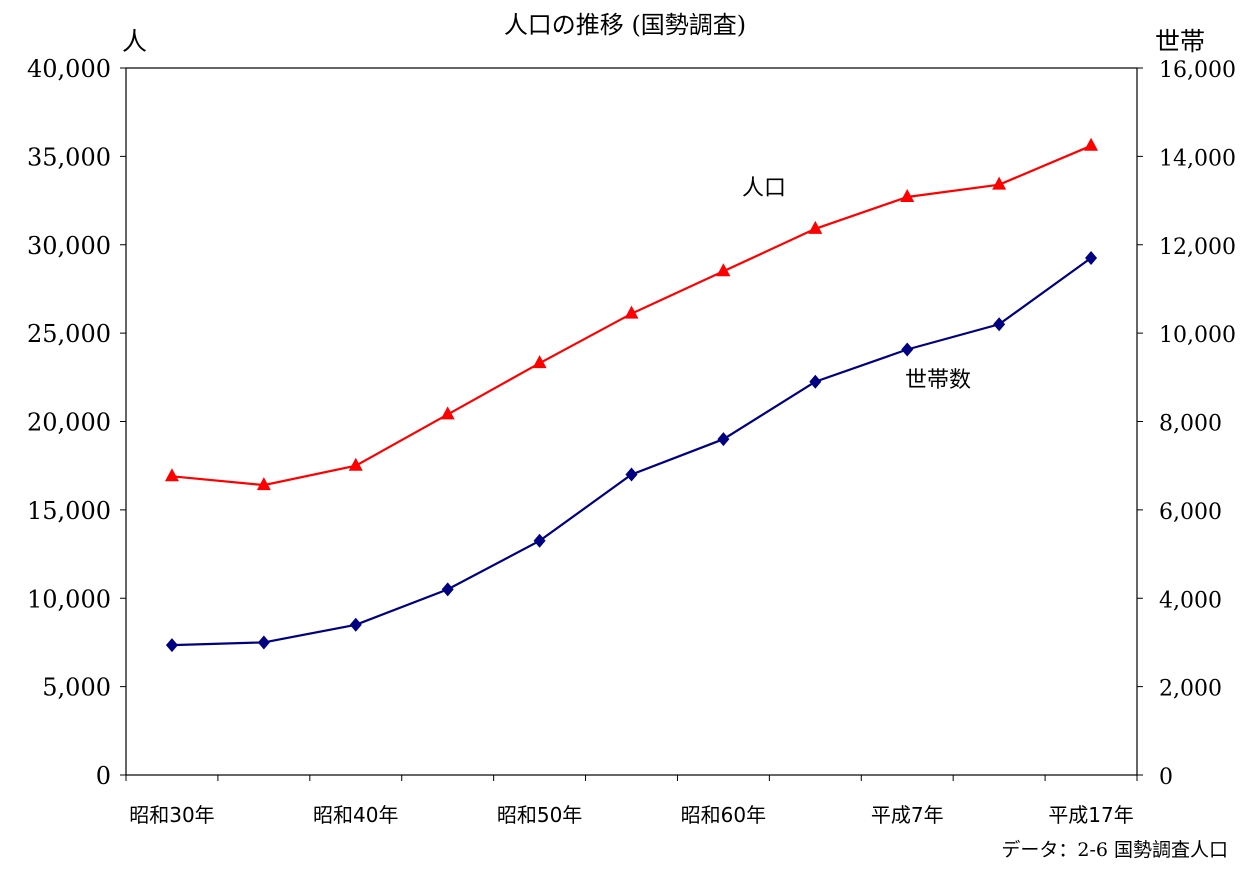  What do you see at coordinates (1190, 600) in the screenshot?
I see `right-axis-tick-label: 4,000` at bounding box center [1190, 600].